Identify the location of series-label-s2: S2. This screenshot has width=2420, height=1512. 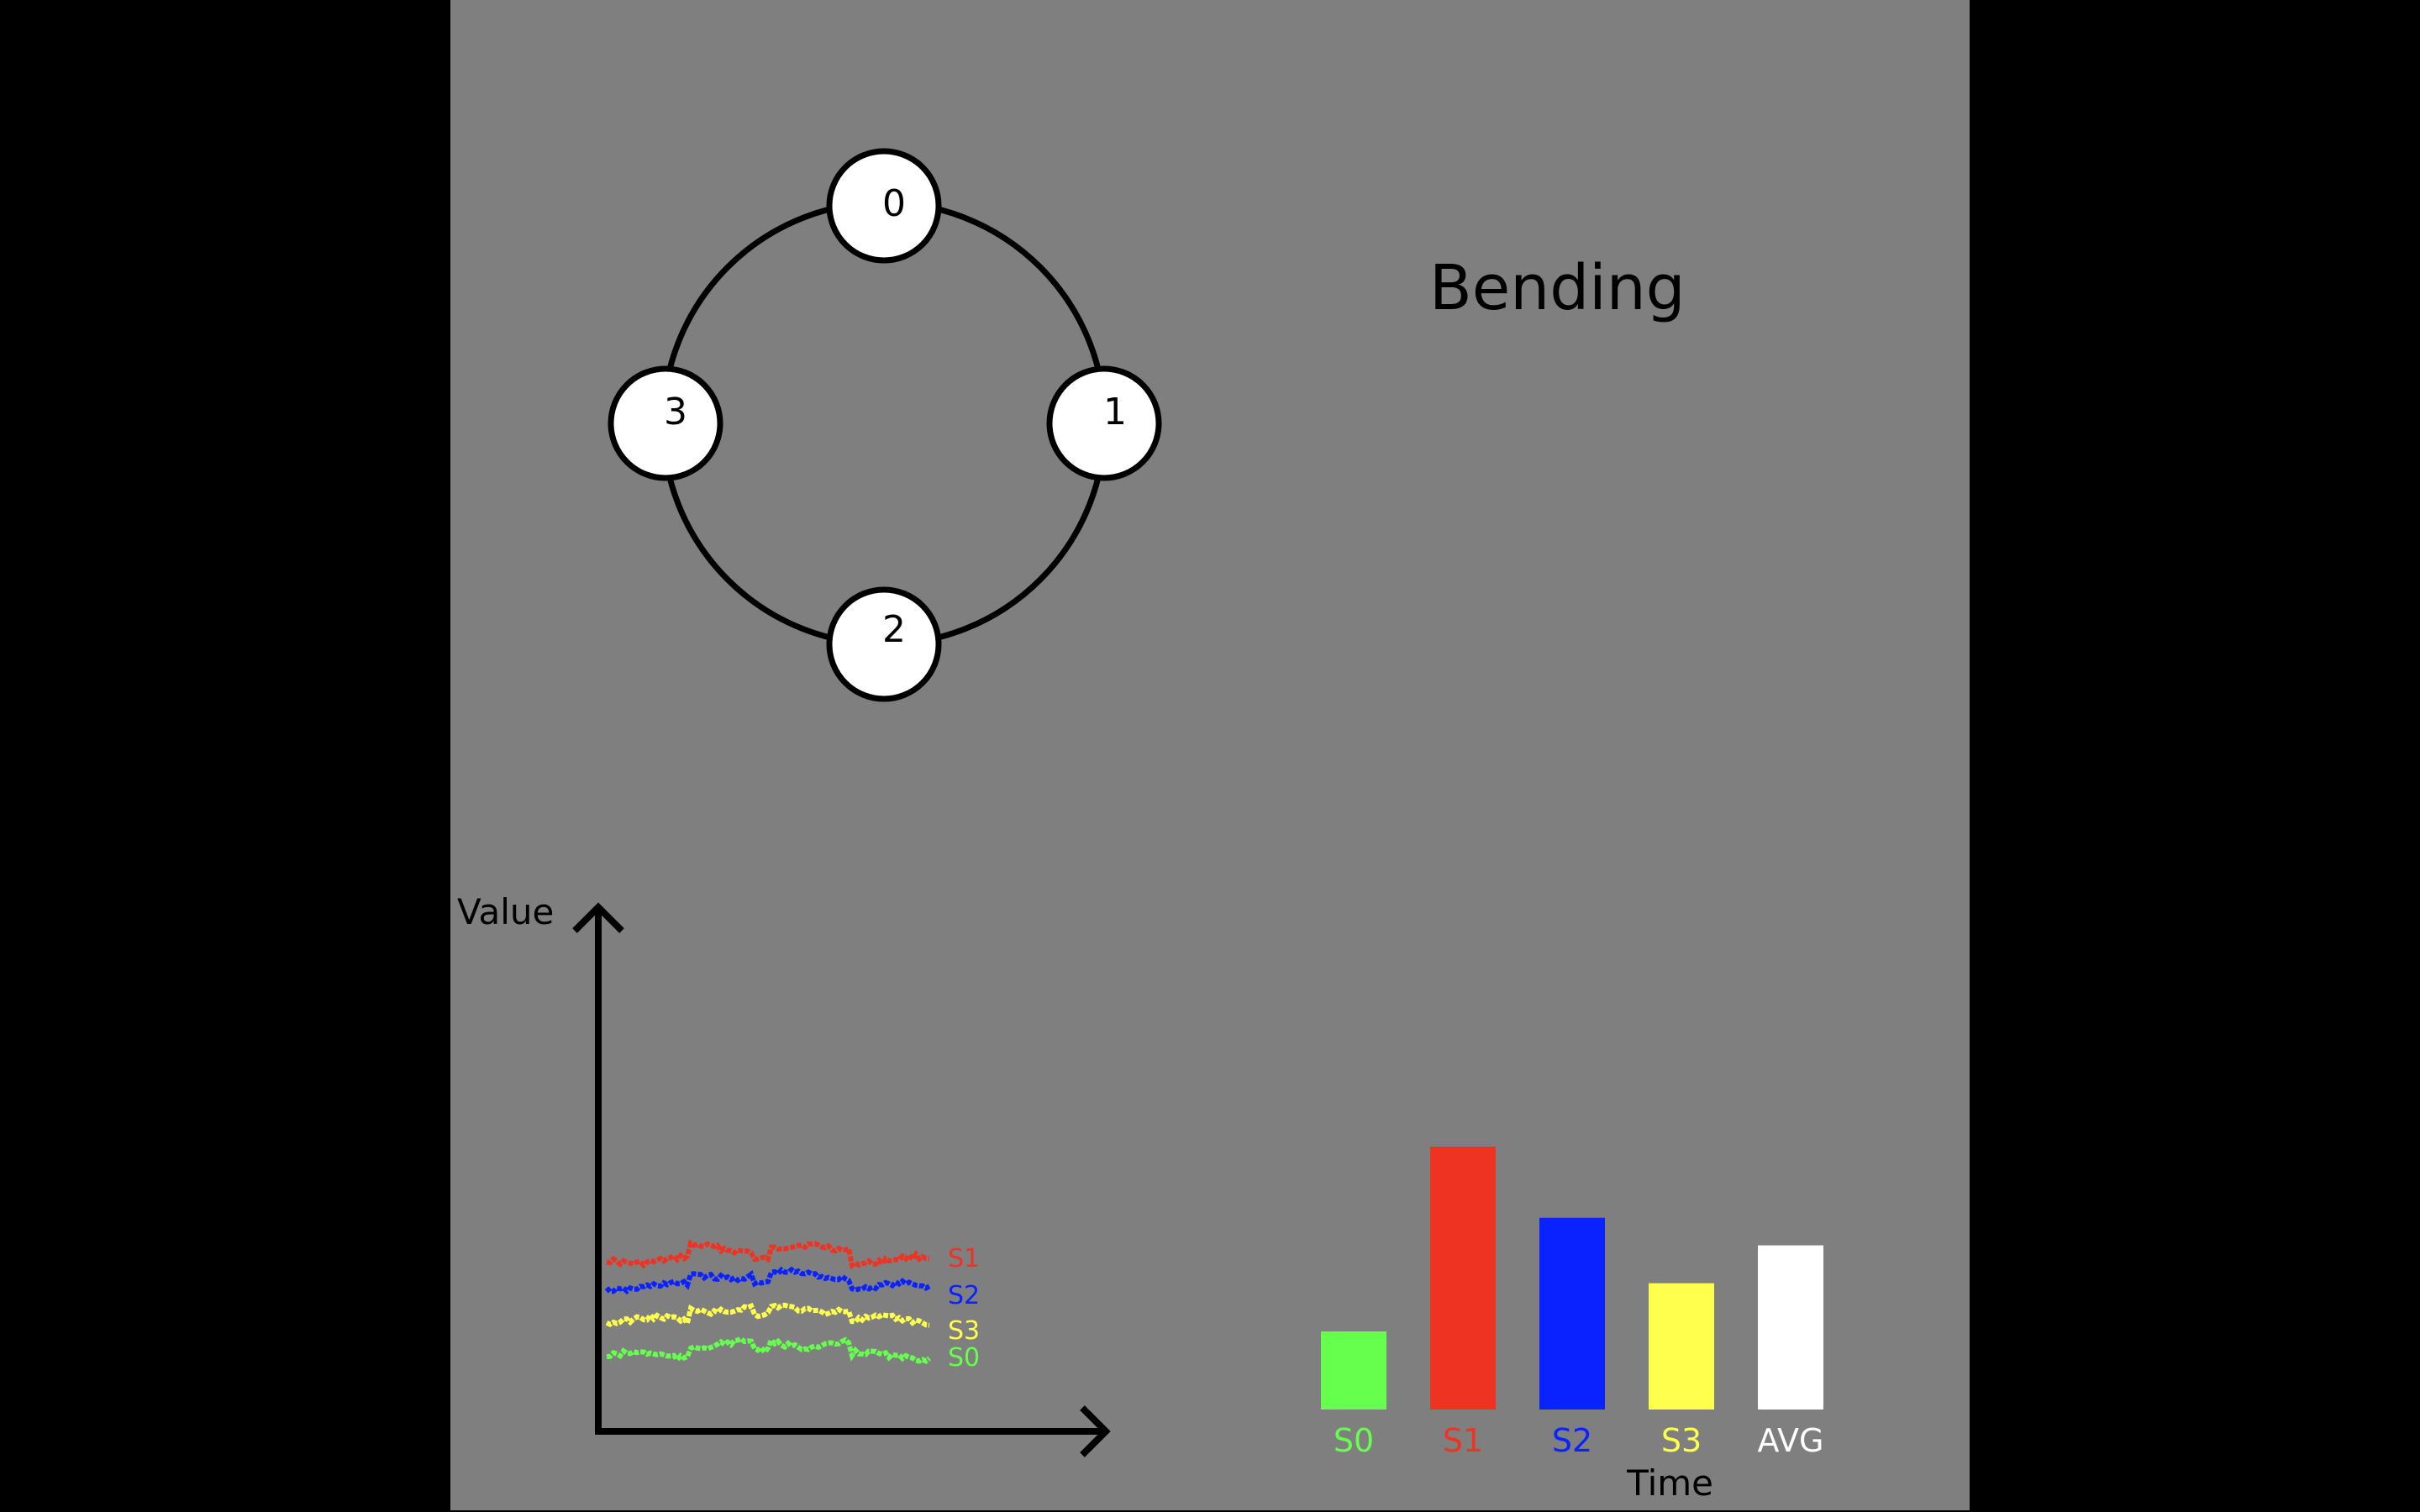
(964, 1295).